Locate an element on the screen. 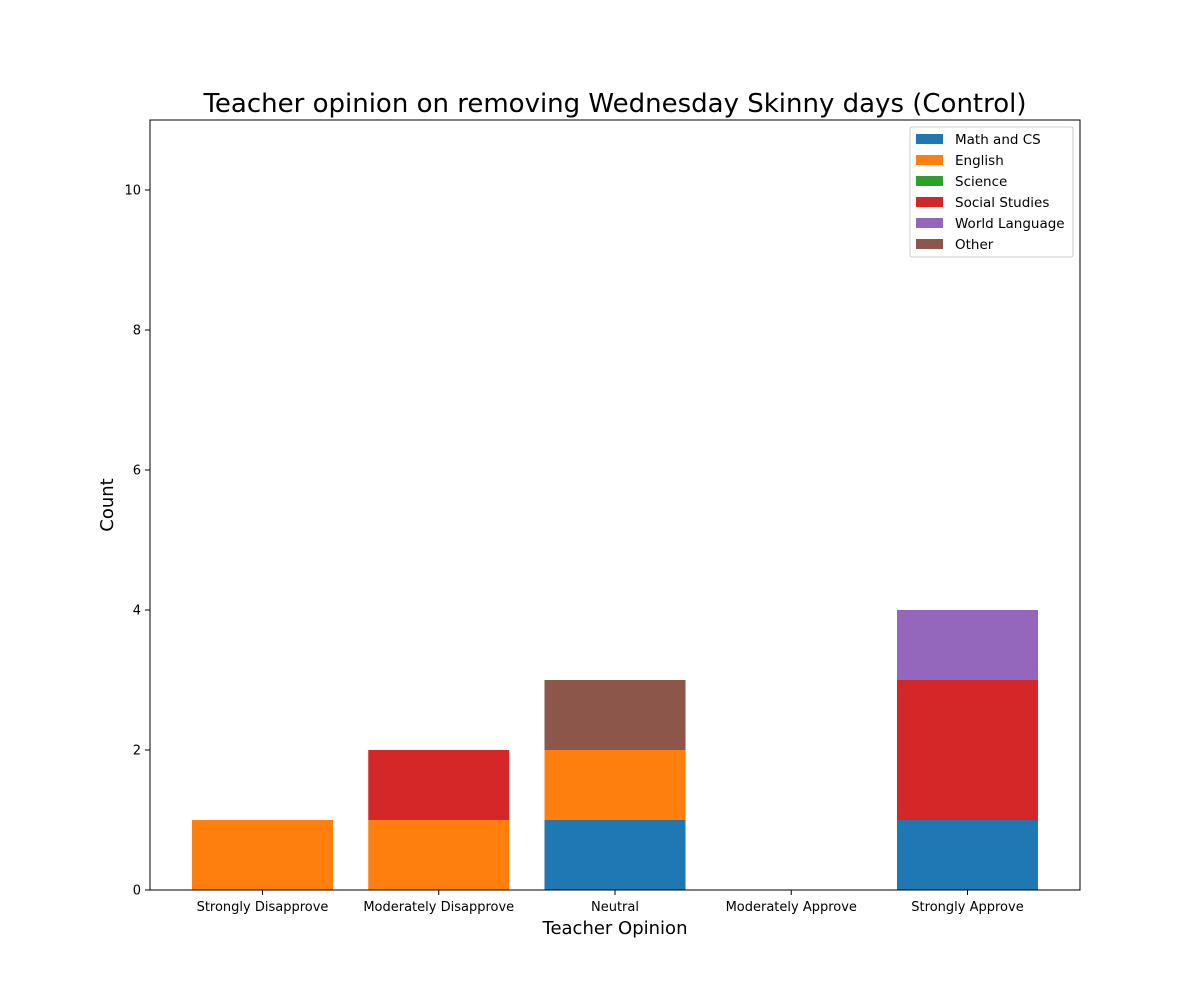 The image size is (1200, 1000). y-tick-label: 2 is located at coordinates (137, 751).